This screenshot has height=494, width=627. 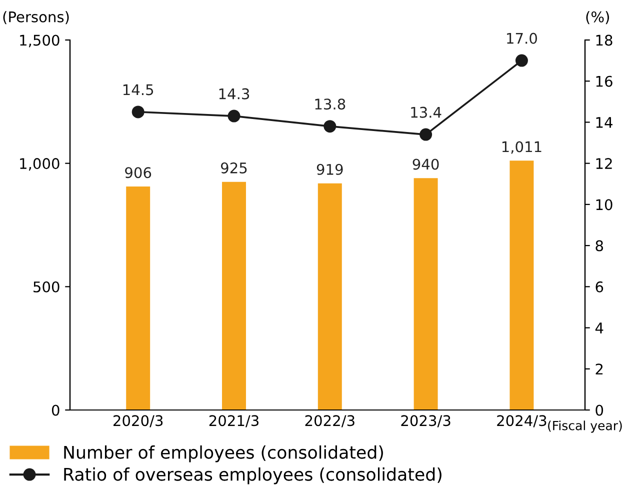 I want to click on y2-tick-label: 0, so click(x=600, y=410).